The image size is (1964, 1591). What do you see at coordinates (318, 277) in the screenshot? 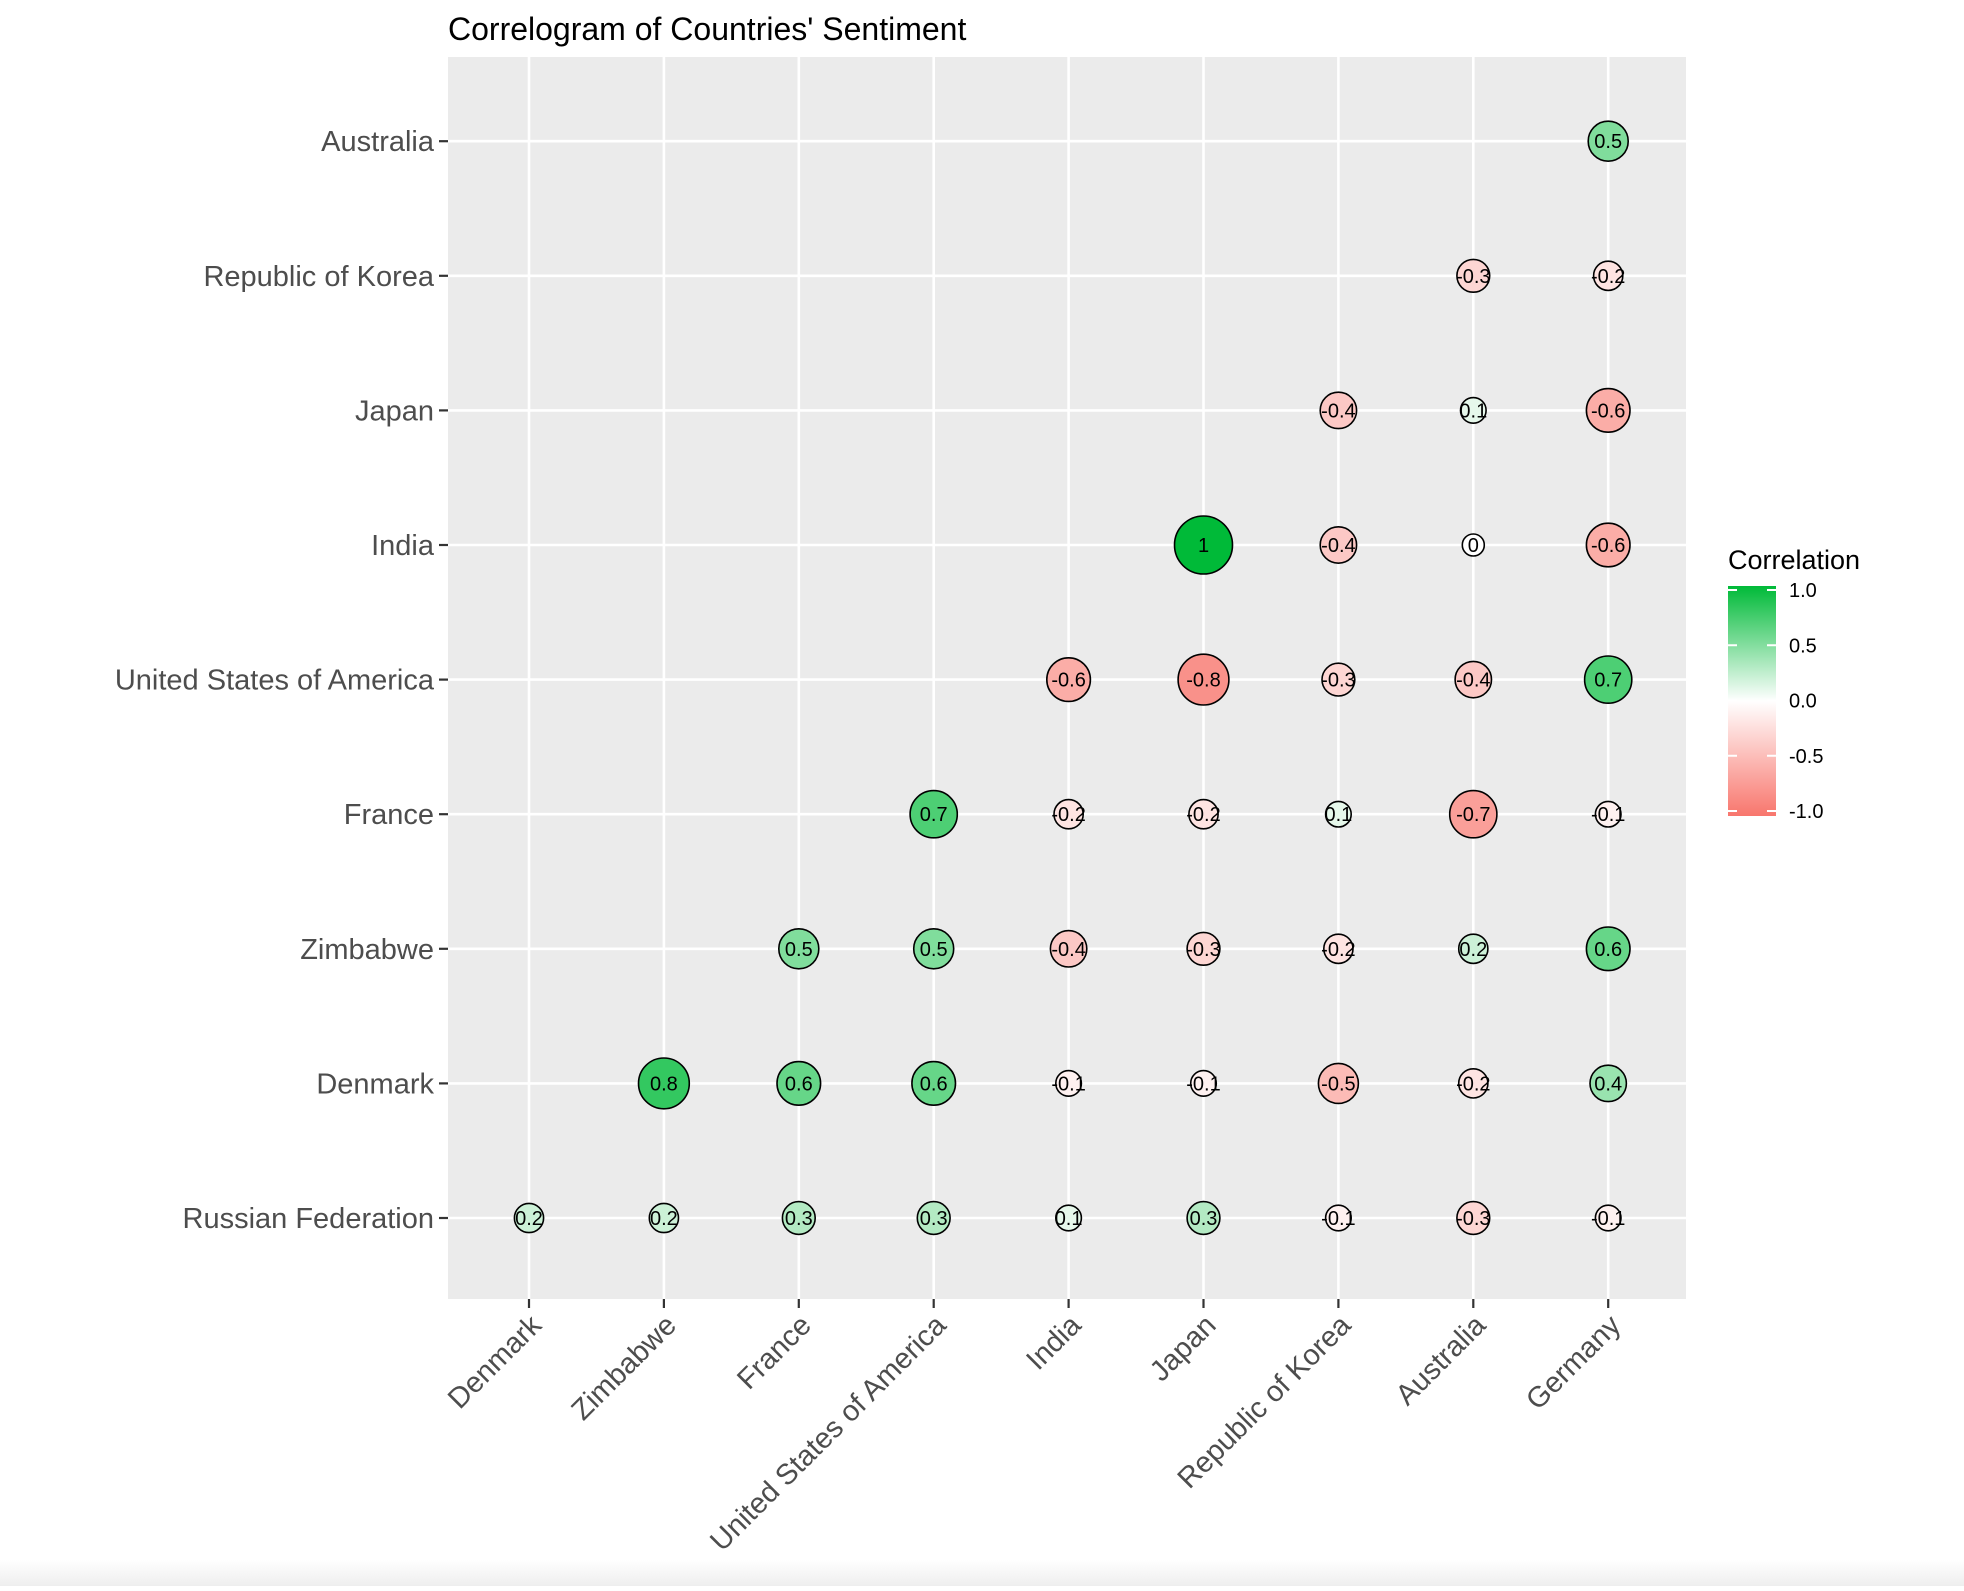
I see `y-tick-label: Republic of Korea` at bounding box center [318, 277].